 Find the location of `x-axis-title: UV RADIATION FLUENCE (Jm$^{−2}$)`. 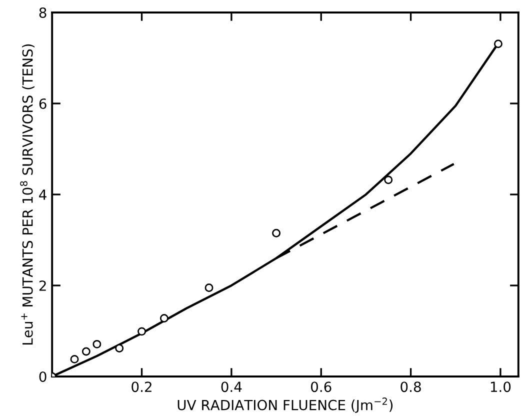

x-axis-title: UV RADIATION FLUENCE (Jm$^{−2}$) is located at coordinates (285, 405).